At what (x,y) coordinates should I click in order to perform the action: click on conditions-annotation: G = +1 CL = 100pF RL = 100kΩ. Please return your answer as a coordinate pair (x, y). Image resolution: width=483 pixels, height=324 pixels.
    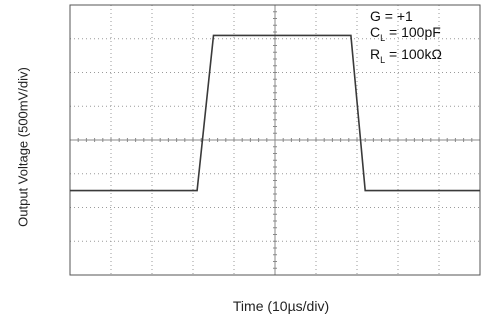
    Looking at the image, I should click on (406, 38).